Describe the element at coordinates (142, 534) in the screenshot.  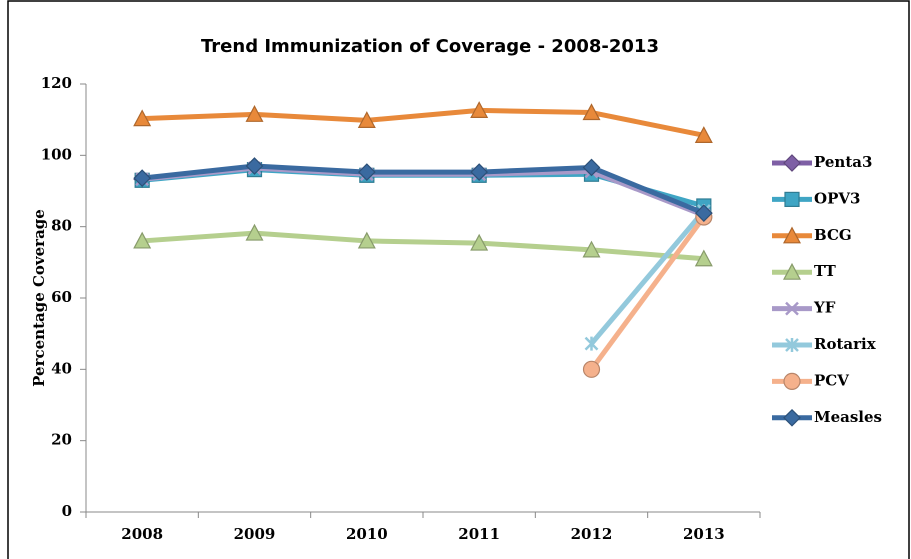
I see `x-tick-label: 2008` at that location.